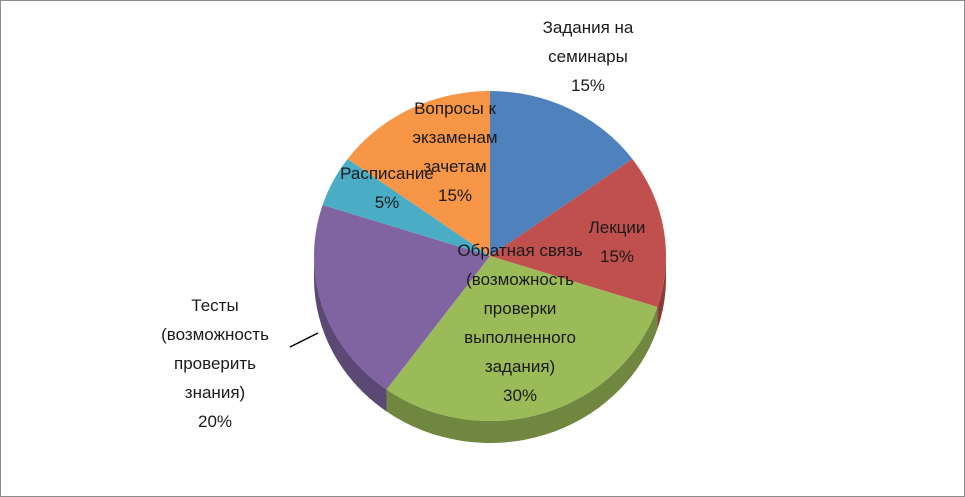 The image size is (965, 497). Describe the element at coordinates (387, 188) in the screenshot. I see `slice-label: Расписание 5%` at that location.